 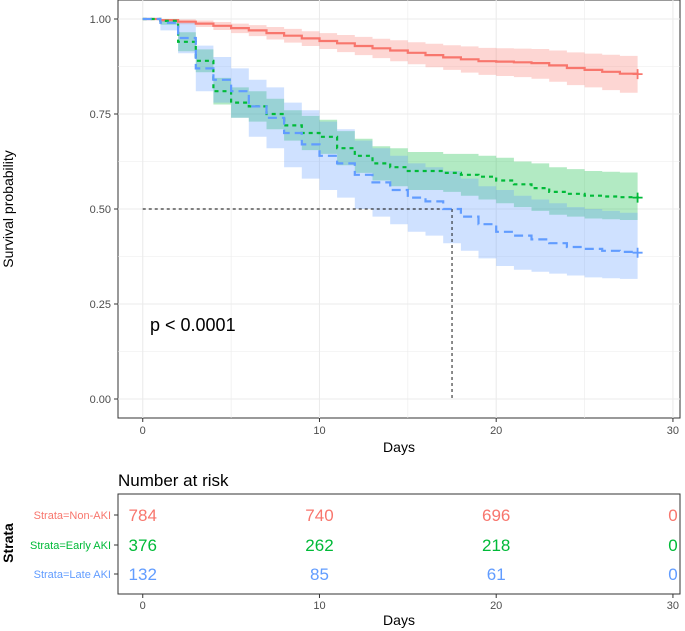 I want to click on risk-cell: 262, so click(x=319, y=545).